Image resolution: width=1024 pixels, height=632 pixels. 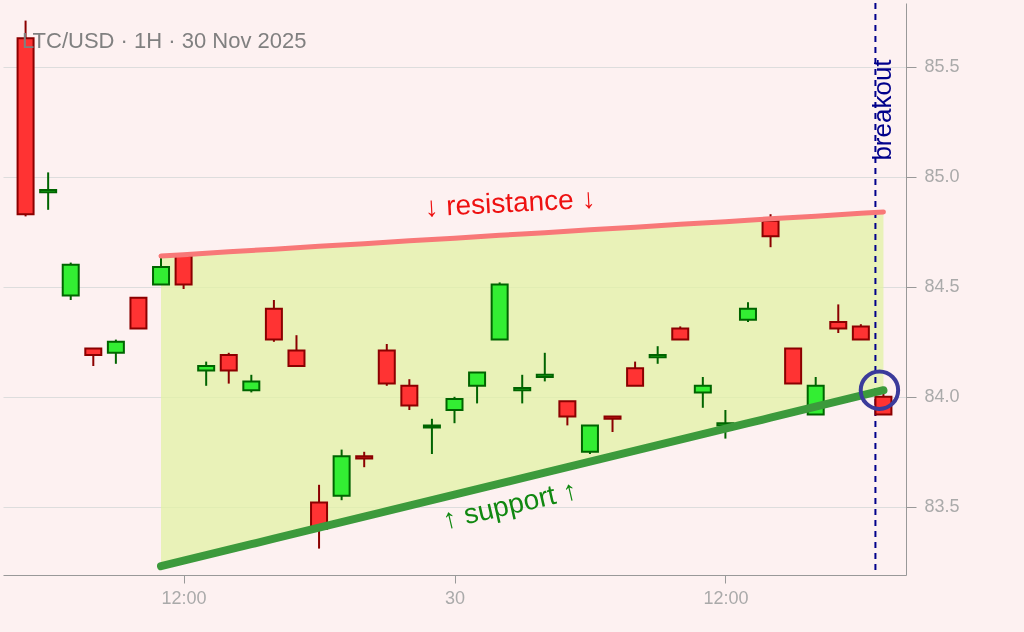 What do you see at coordinates (455, 597) in the screenshot?
I see `x-tick-label: 30` at bounding box center [455, 597].